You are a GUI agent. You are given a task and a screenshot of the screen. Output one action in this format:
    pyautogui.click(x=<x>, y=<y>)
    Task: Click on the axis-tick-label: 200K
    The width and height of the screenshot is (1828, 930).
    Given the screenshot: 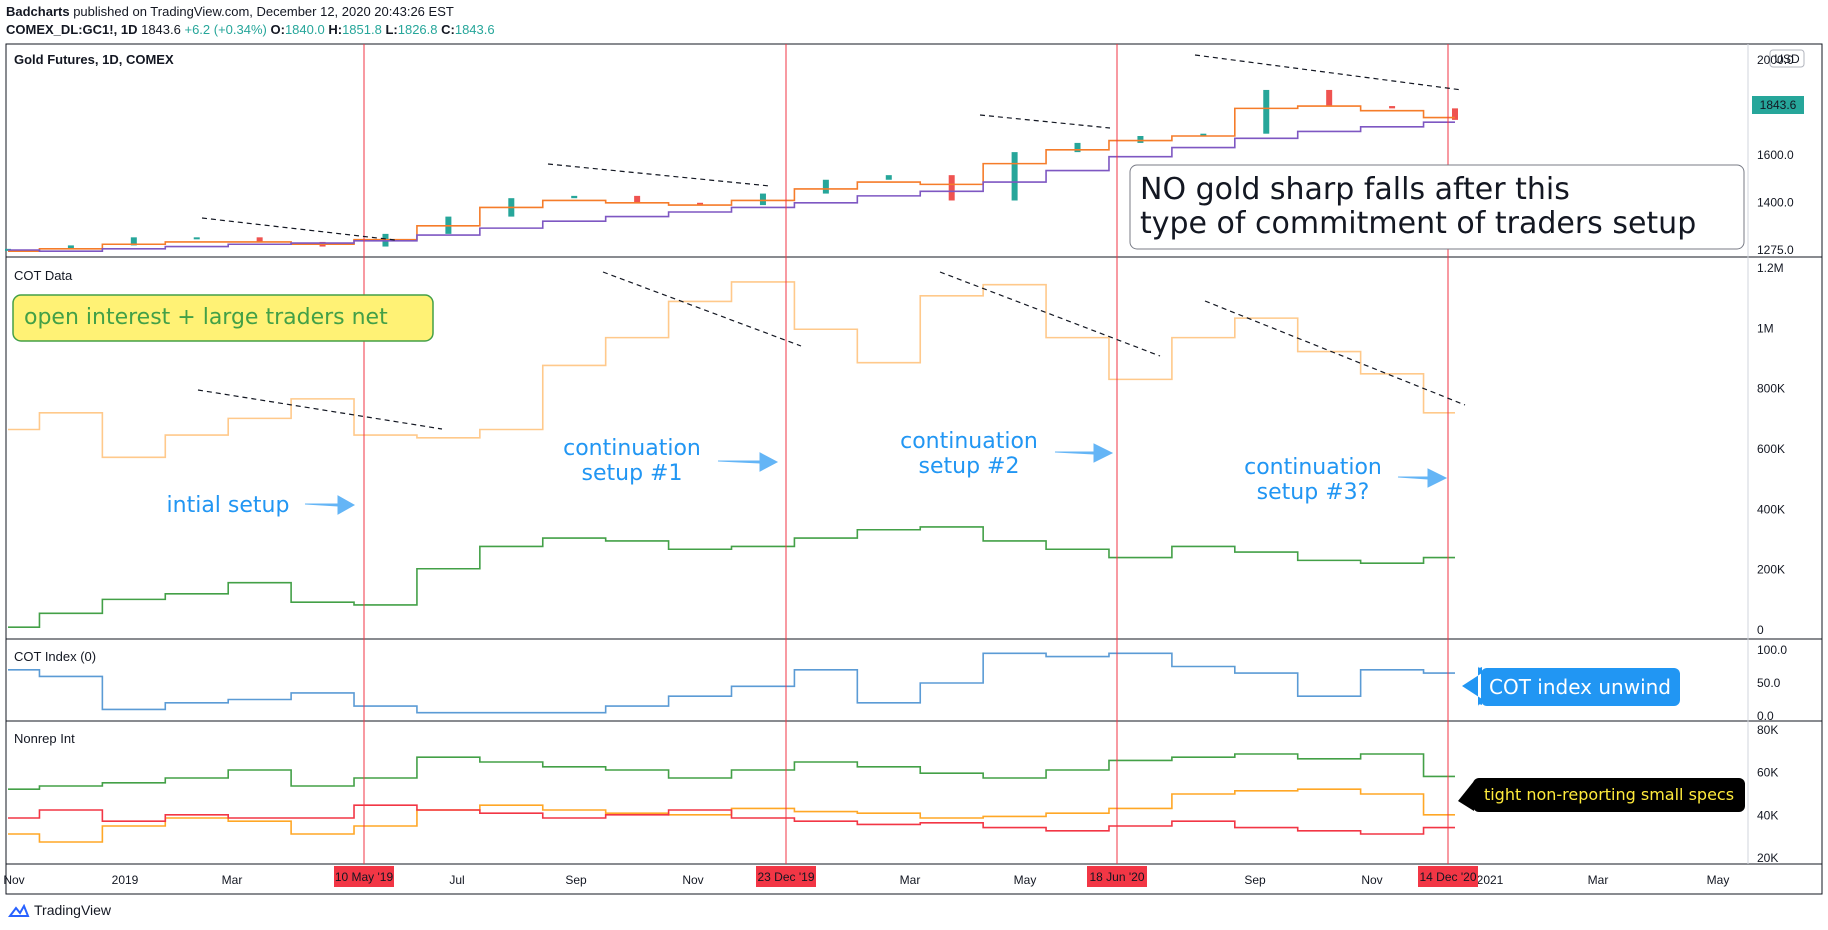 What is the action you would take?
    pyautogui.click(x=1771, y=570)
    